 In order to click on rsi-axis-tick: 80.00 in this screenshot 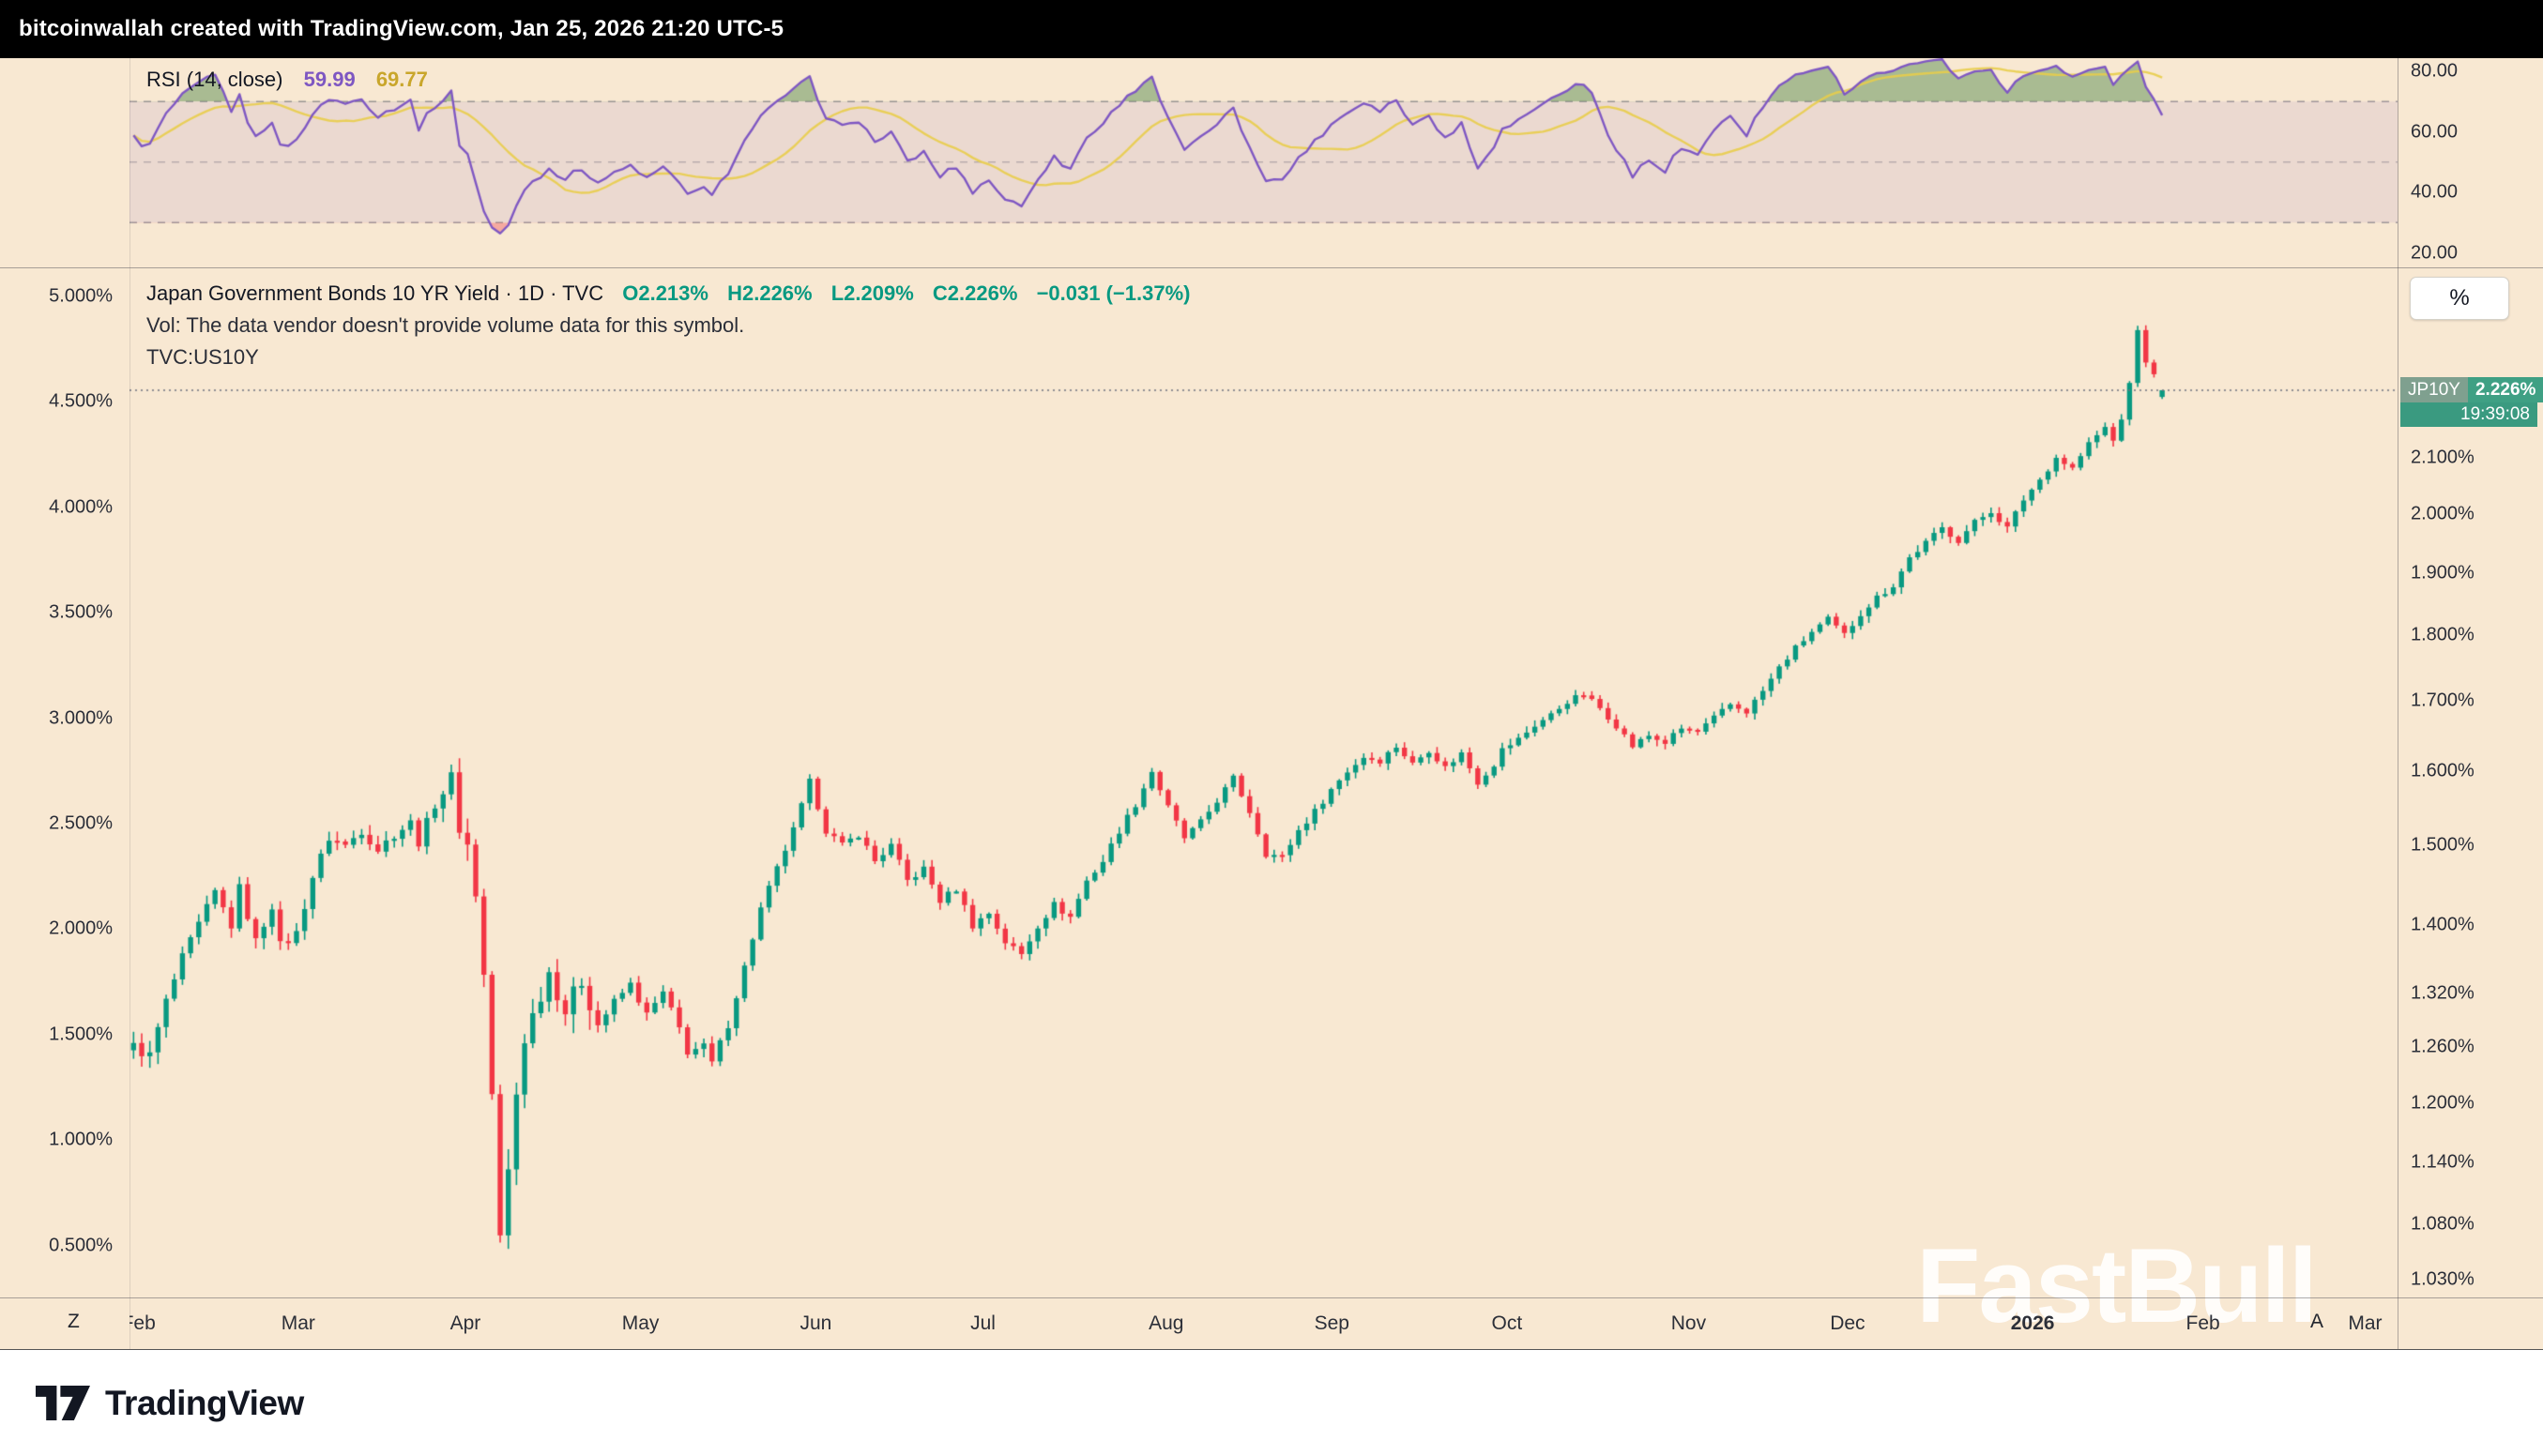, I will do `click(2435, 71)`.